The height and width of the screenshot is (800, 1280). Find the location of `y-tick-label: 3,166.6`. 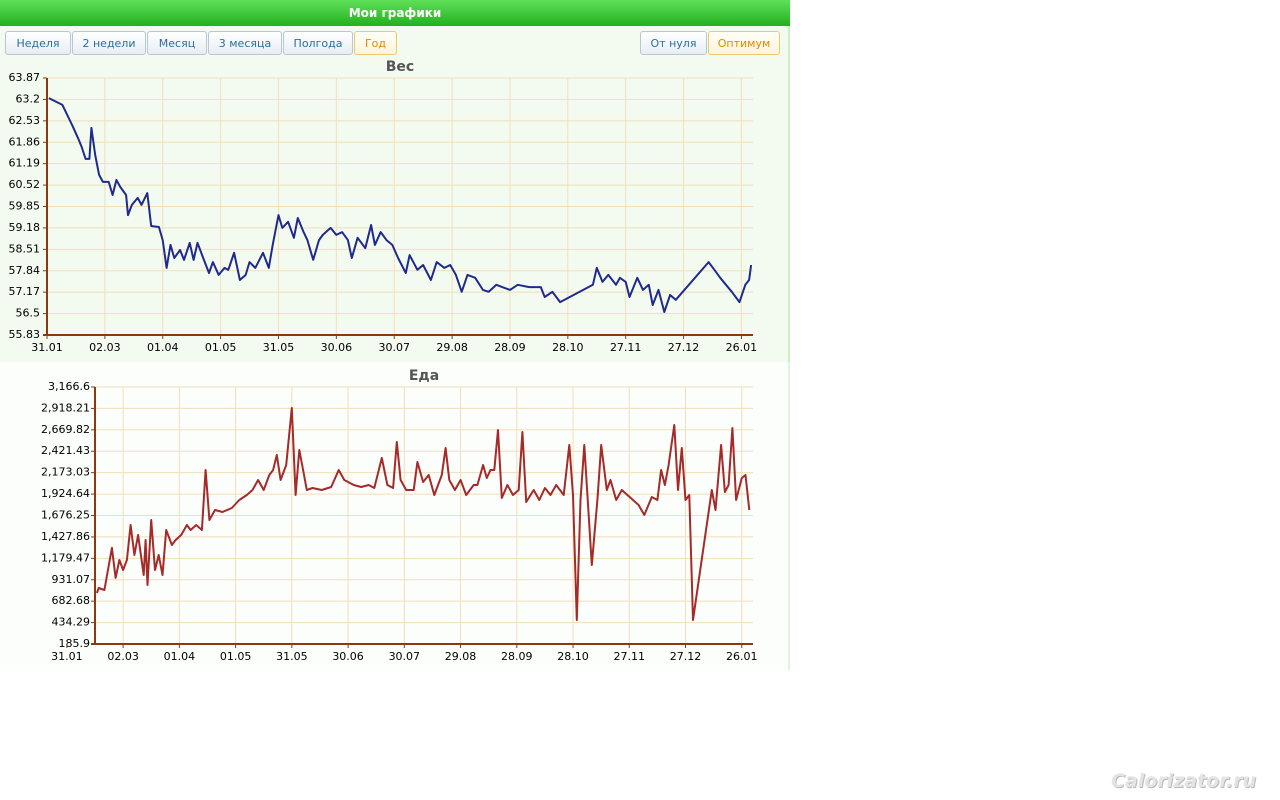

y-tick-label: 3,166.6 is located at coordinates (69, 386).